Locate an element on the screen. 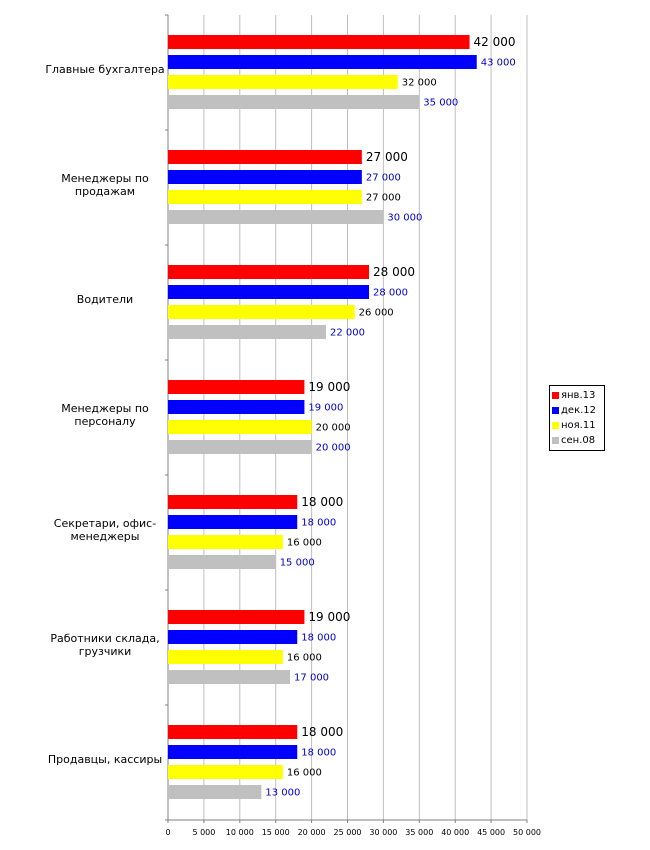 Image resolution: width=650 pixels, height=850 pixels. category-label-line: Продавцы, кассиры is located at coordinates (105, 759).